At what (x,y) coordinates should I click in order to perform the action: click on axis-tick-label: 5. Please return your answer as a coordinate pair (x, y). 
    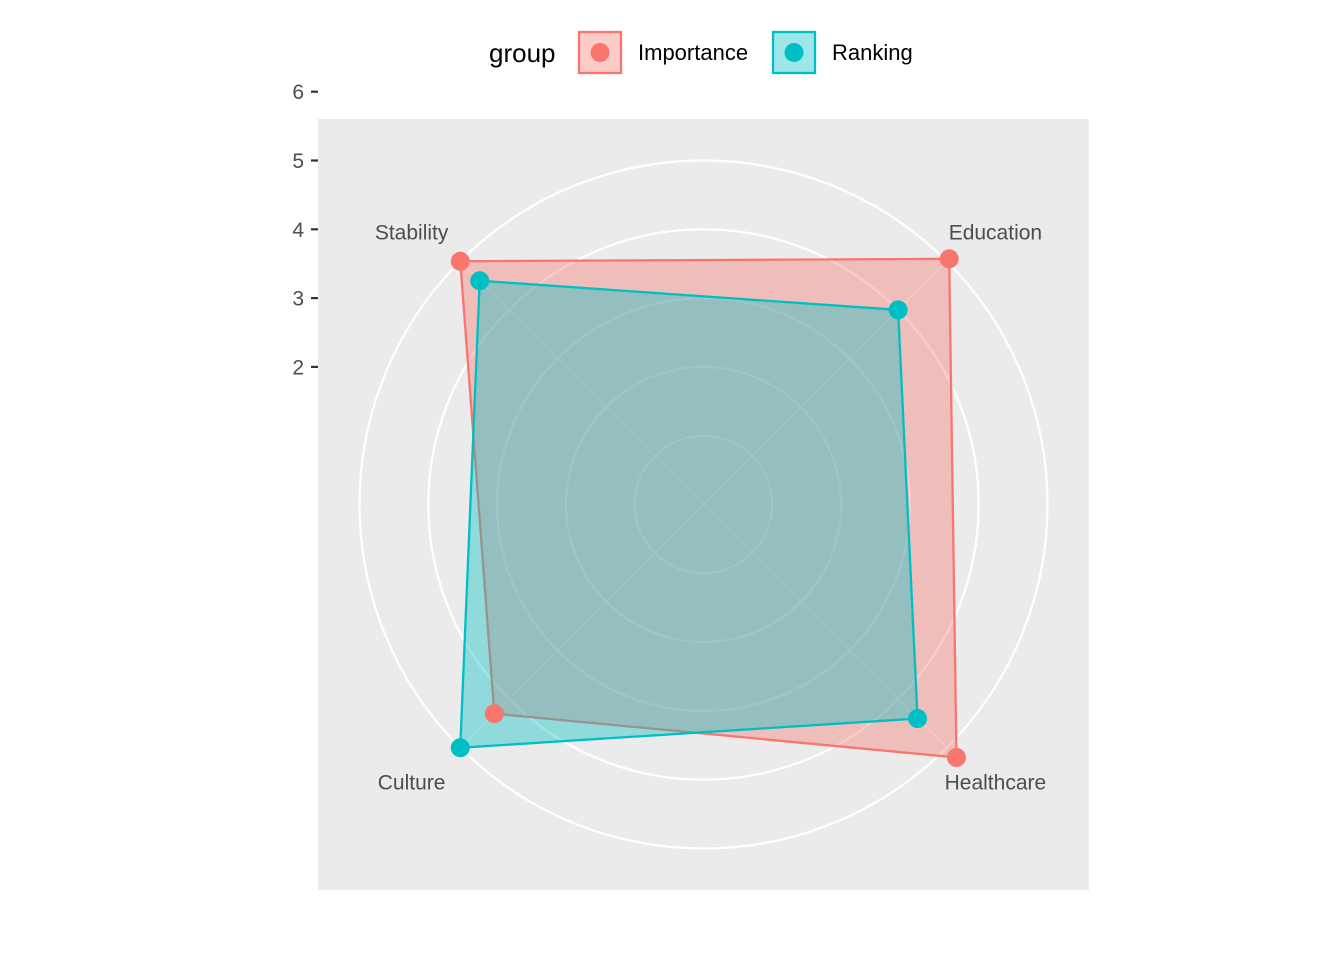
    Looking at the image, I should click on (298, 161).